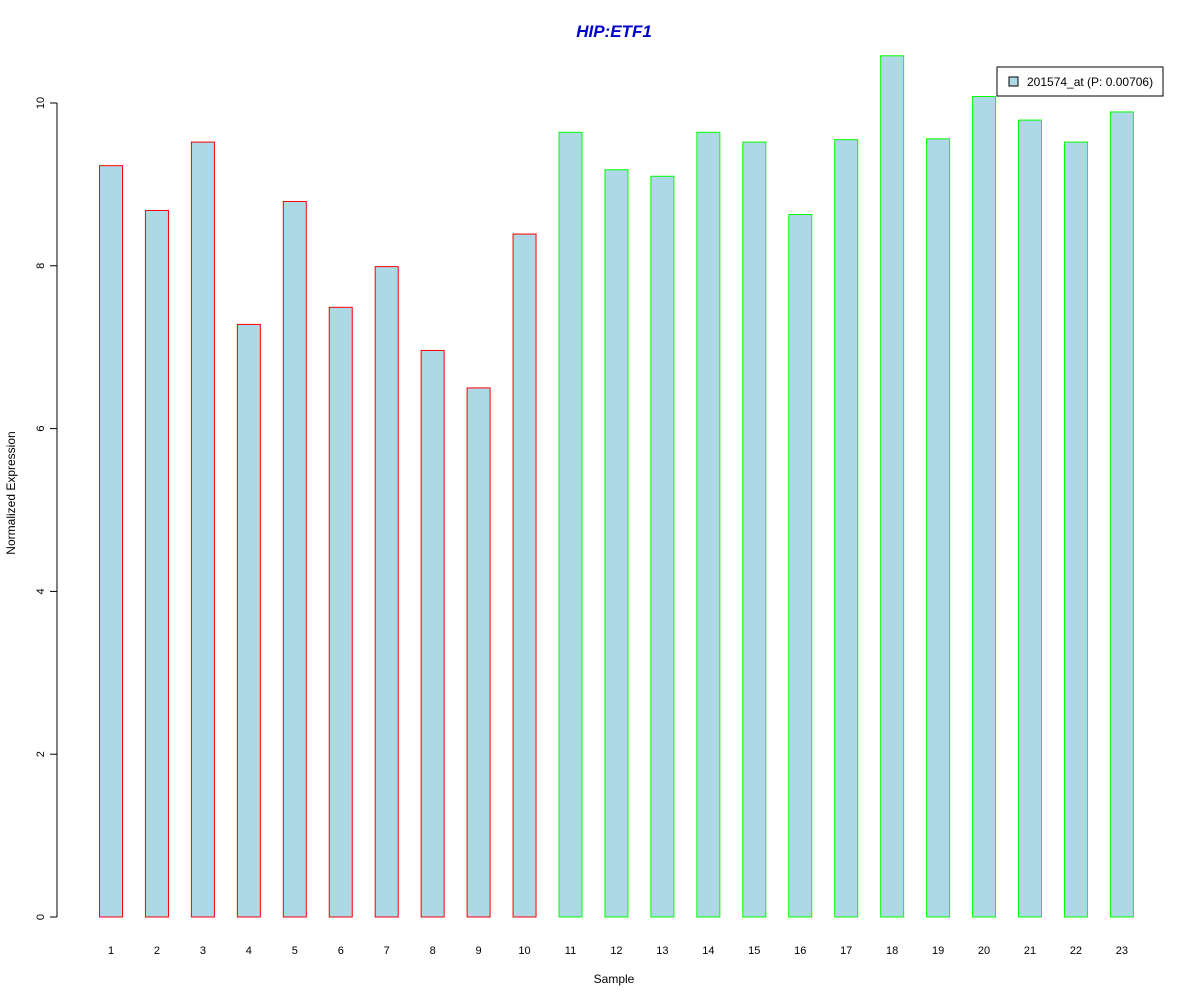 The width and height of the screenshot is (1200, 1000). Describe the element at coordinates (249, 951) in the screenshot. I see `x-tick-label: 4` at that location.